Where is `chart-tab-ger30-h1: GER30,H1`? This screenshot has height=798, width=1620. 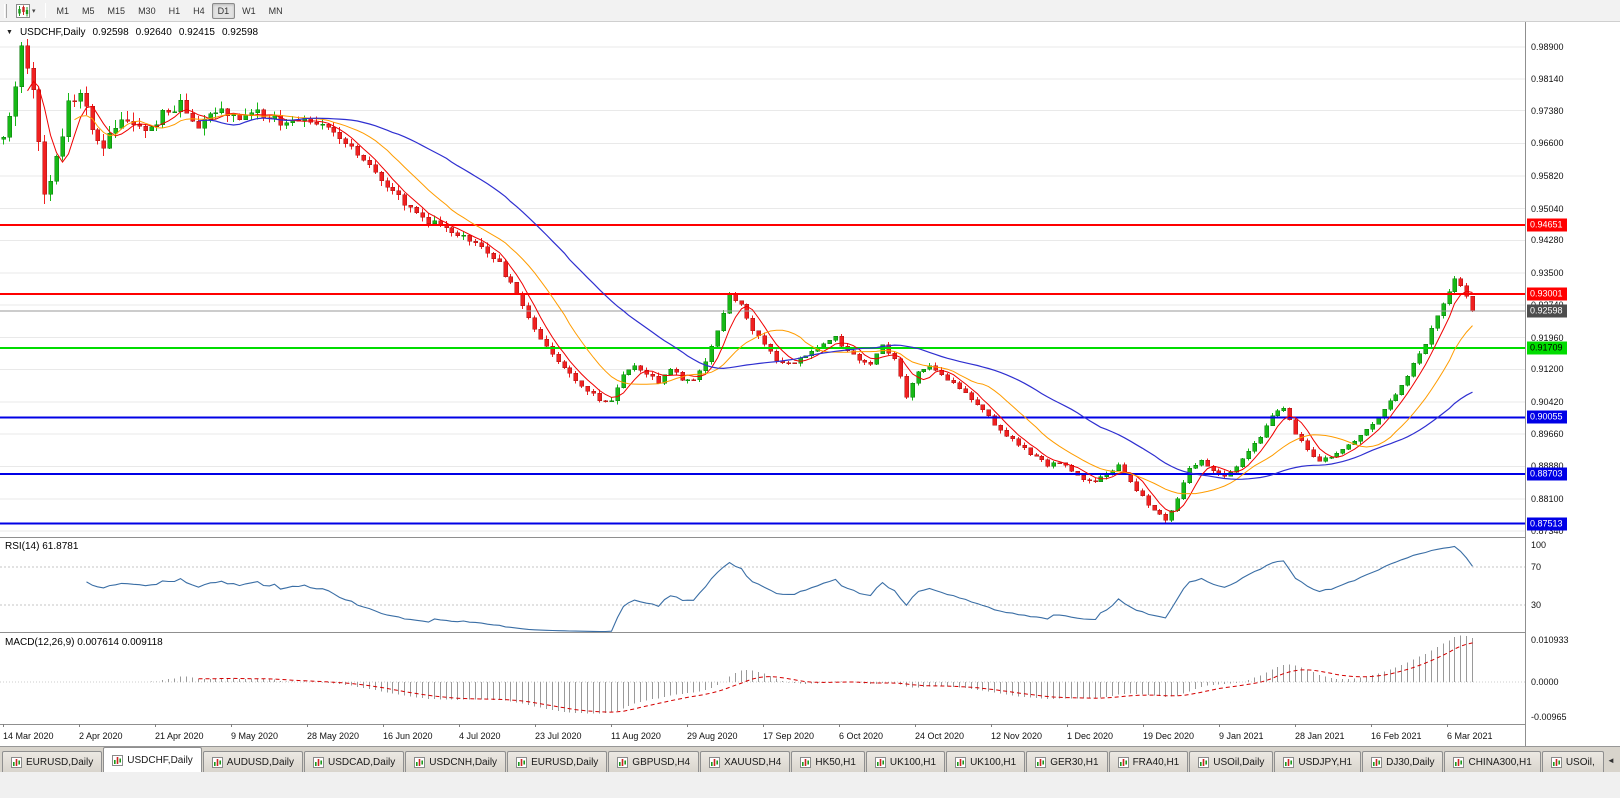
chart-tab-ger30-h1: GER30,H1 is located at coordinates (1067, 761).